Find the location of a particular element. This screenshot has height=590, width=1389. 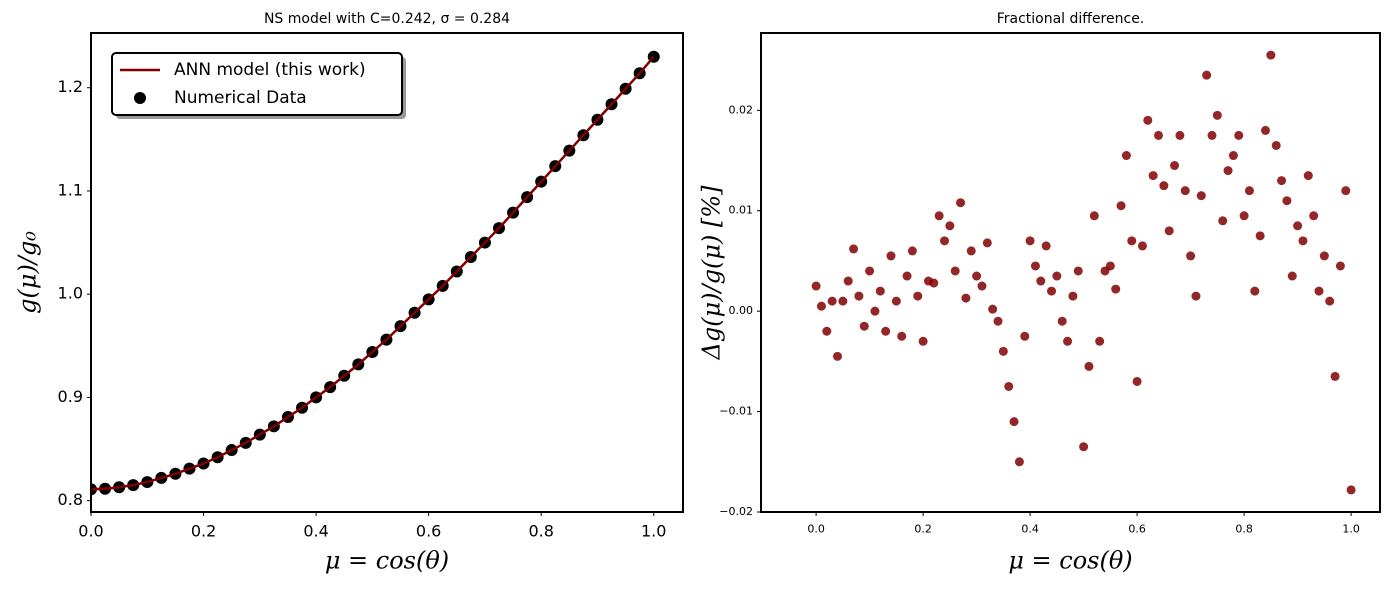

y-axis-label: Δg(μ)/g(μ) [%] is located at coordinates (712, 273).